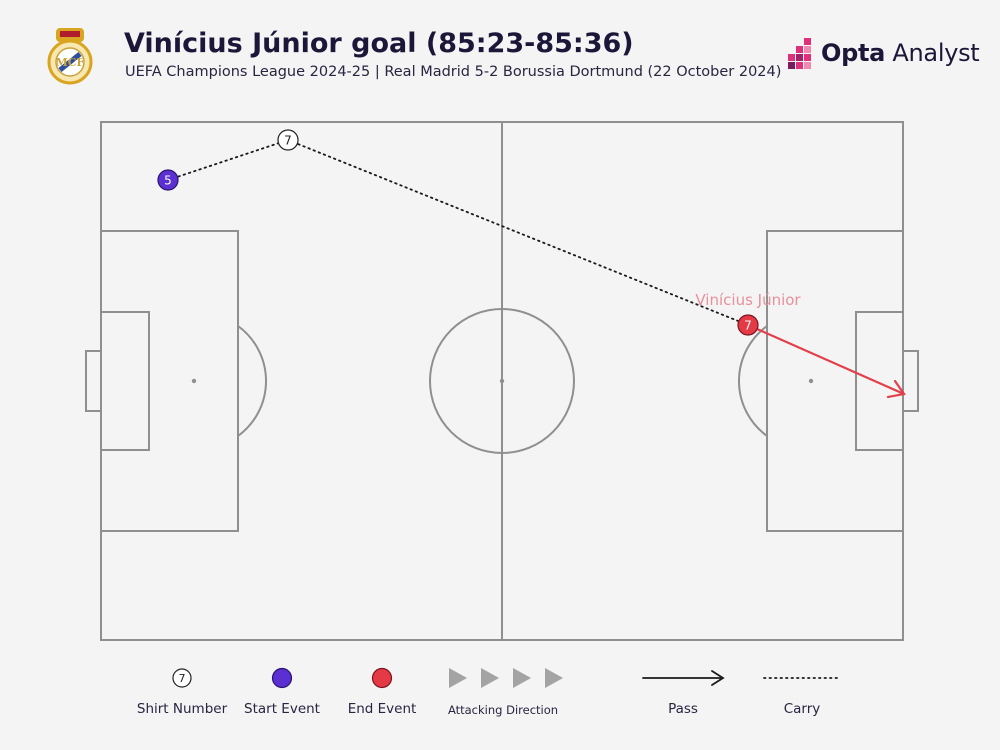 The height and width of the screenshot is (750, 1000). I want to click on left-penalty-spot, so click(194, 381).